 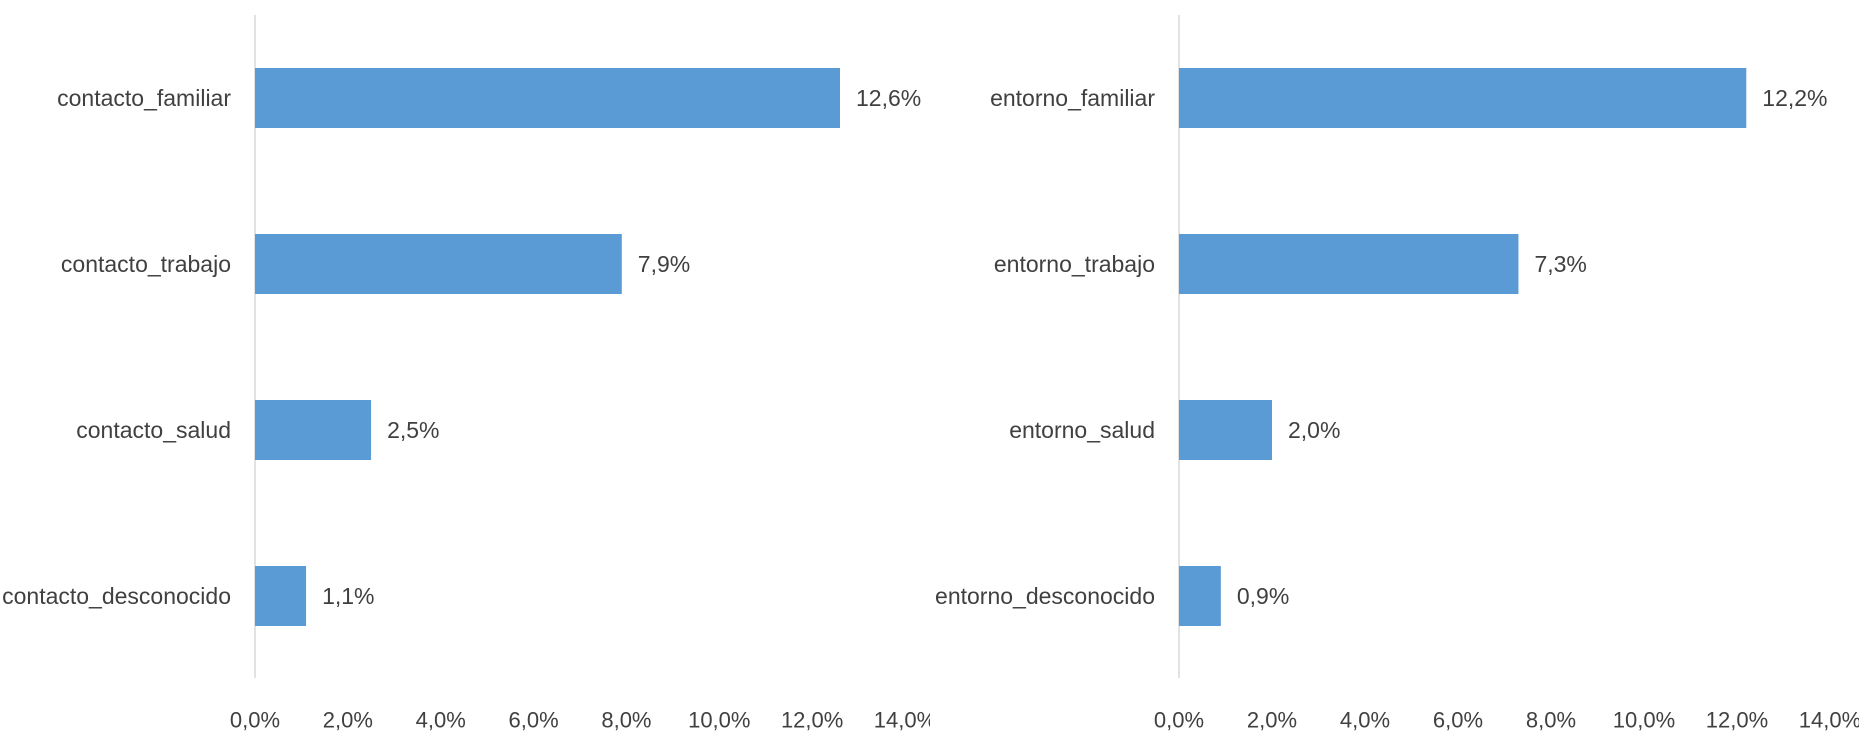 What do you see at coordinates (719, 720) in the screenshot?
I see `left-x-tick-label-5: 10,0%` at bounding box center [719, 720].